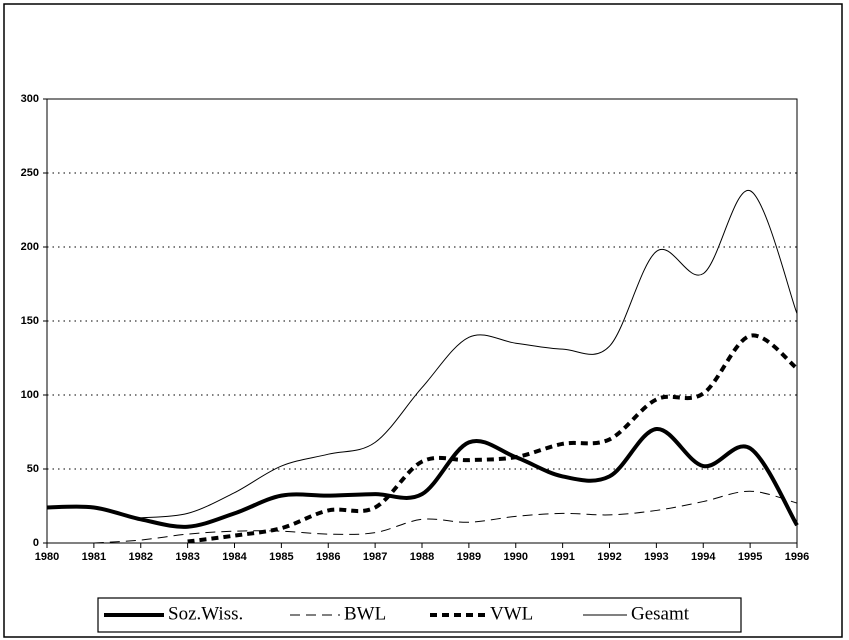  What do you see at coordinates (375, 557) in the screenshot?
I see `x-tick-label: 1987` at bounding box center [375, 557].